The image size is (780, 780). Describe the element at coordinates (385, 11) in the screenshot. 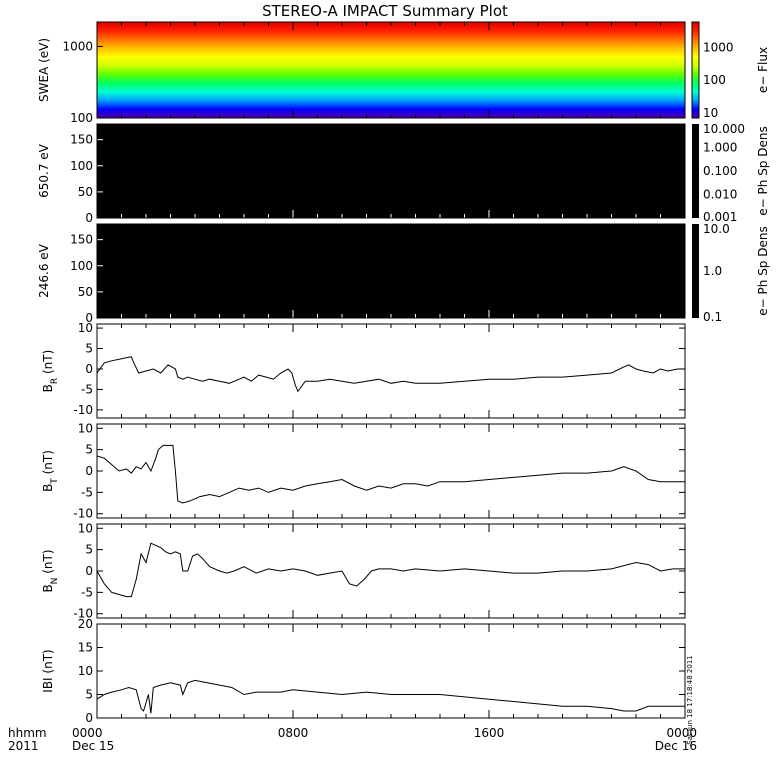

I see `chart-title: STEREO-A IMPACT Summary Plot` at that location.